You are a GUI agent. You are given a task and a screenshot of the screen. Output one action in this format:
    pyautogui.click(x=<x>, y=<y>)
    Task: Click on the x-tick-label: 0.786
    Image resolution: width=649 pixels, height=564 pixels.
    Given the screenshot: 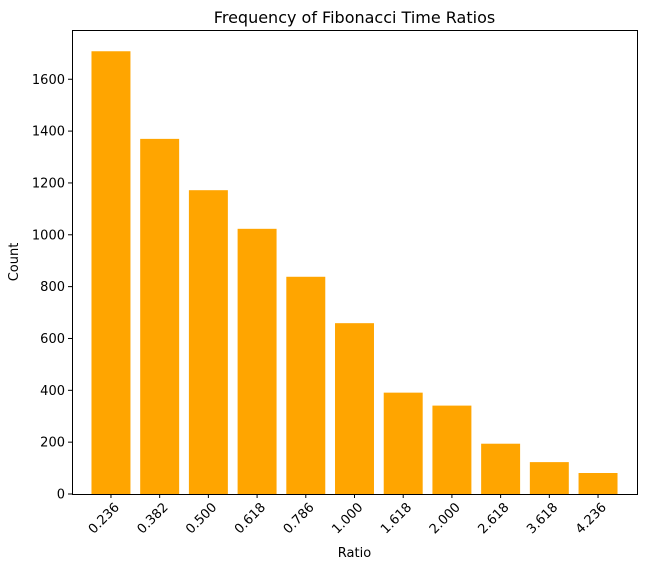 What is the action you would take?
    pyautogui.click(x=299, y=518)
    